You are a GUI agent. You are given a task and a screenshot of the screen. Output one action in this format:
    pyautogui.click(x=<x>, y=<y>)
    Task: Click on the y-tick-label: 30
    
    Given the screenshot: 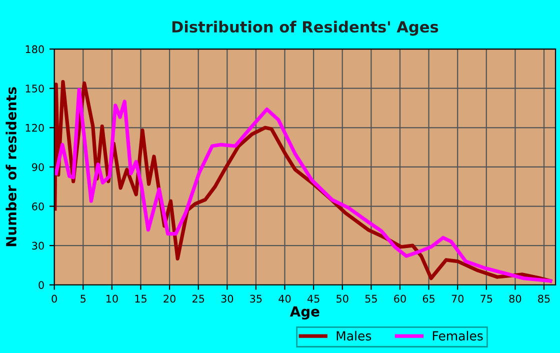 What is the action you would take?
    pyautogui.click(x=38, y=246)
    